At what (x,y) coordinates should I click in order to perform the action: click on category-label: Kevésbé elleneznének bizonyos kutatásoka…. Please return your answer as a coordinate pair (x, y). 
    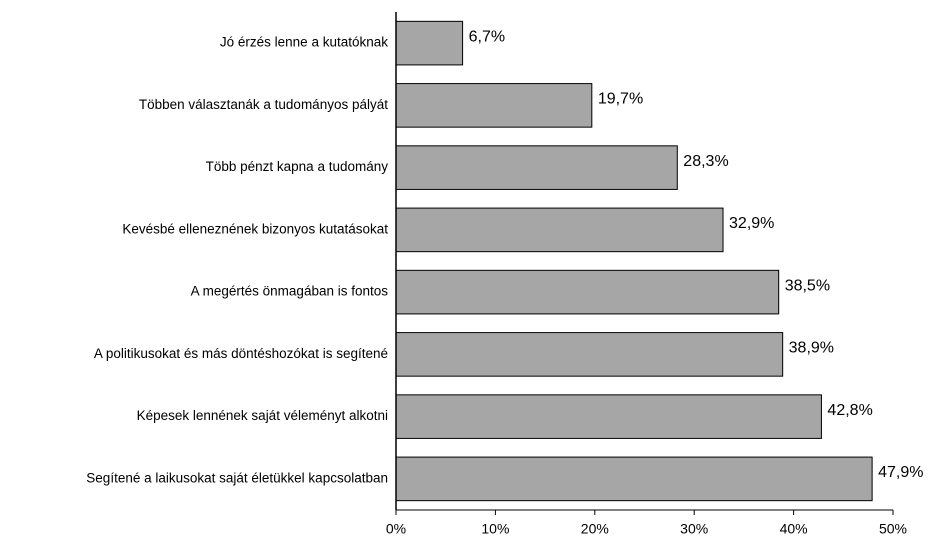
    Looking at the image, I should click on (255, 228).